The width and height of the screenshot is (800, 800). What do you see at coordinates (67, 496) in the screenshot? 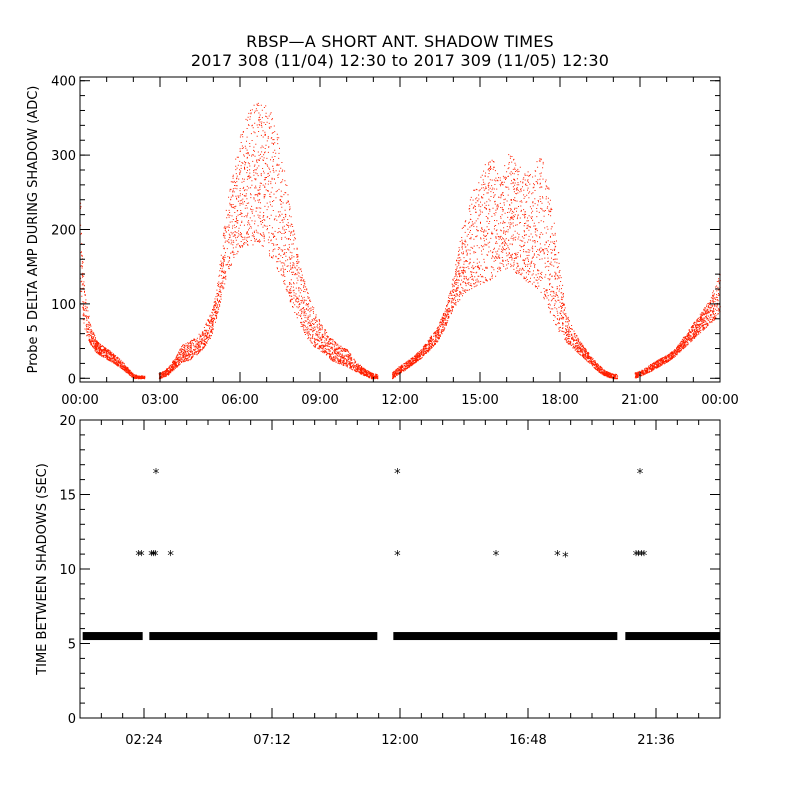
I see `bottom-y-tick-label: 15` at bounding box center [67, 496].